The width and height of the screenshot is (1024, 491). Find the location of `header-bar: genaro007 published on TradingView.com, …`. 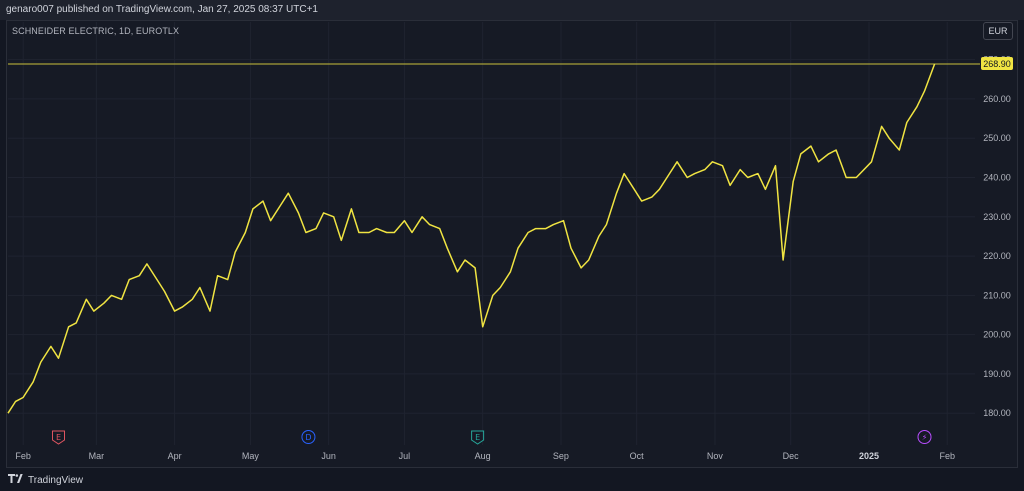

header-bar: genaro007 published on TradingView.com, … is located at coordinates (512, 10).